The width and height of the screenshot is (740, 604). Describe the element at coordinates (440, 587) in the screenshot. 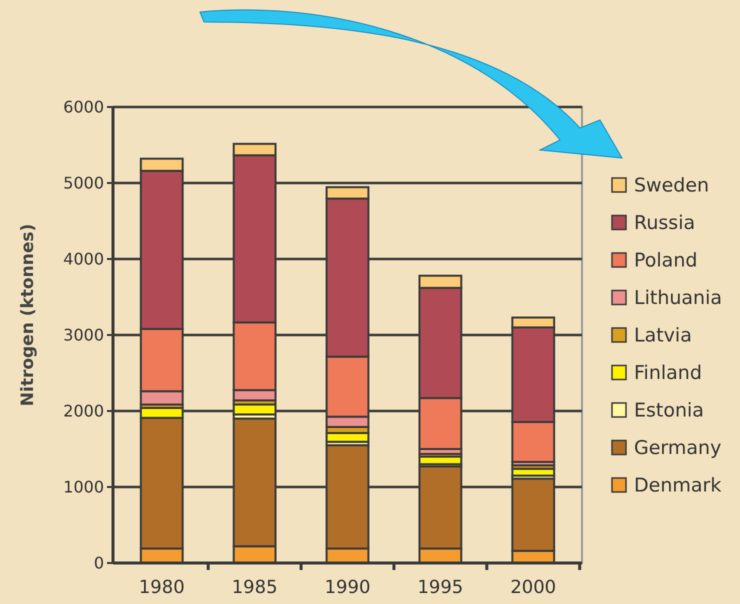

I see `x-tick-label: 1995` at that location.